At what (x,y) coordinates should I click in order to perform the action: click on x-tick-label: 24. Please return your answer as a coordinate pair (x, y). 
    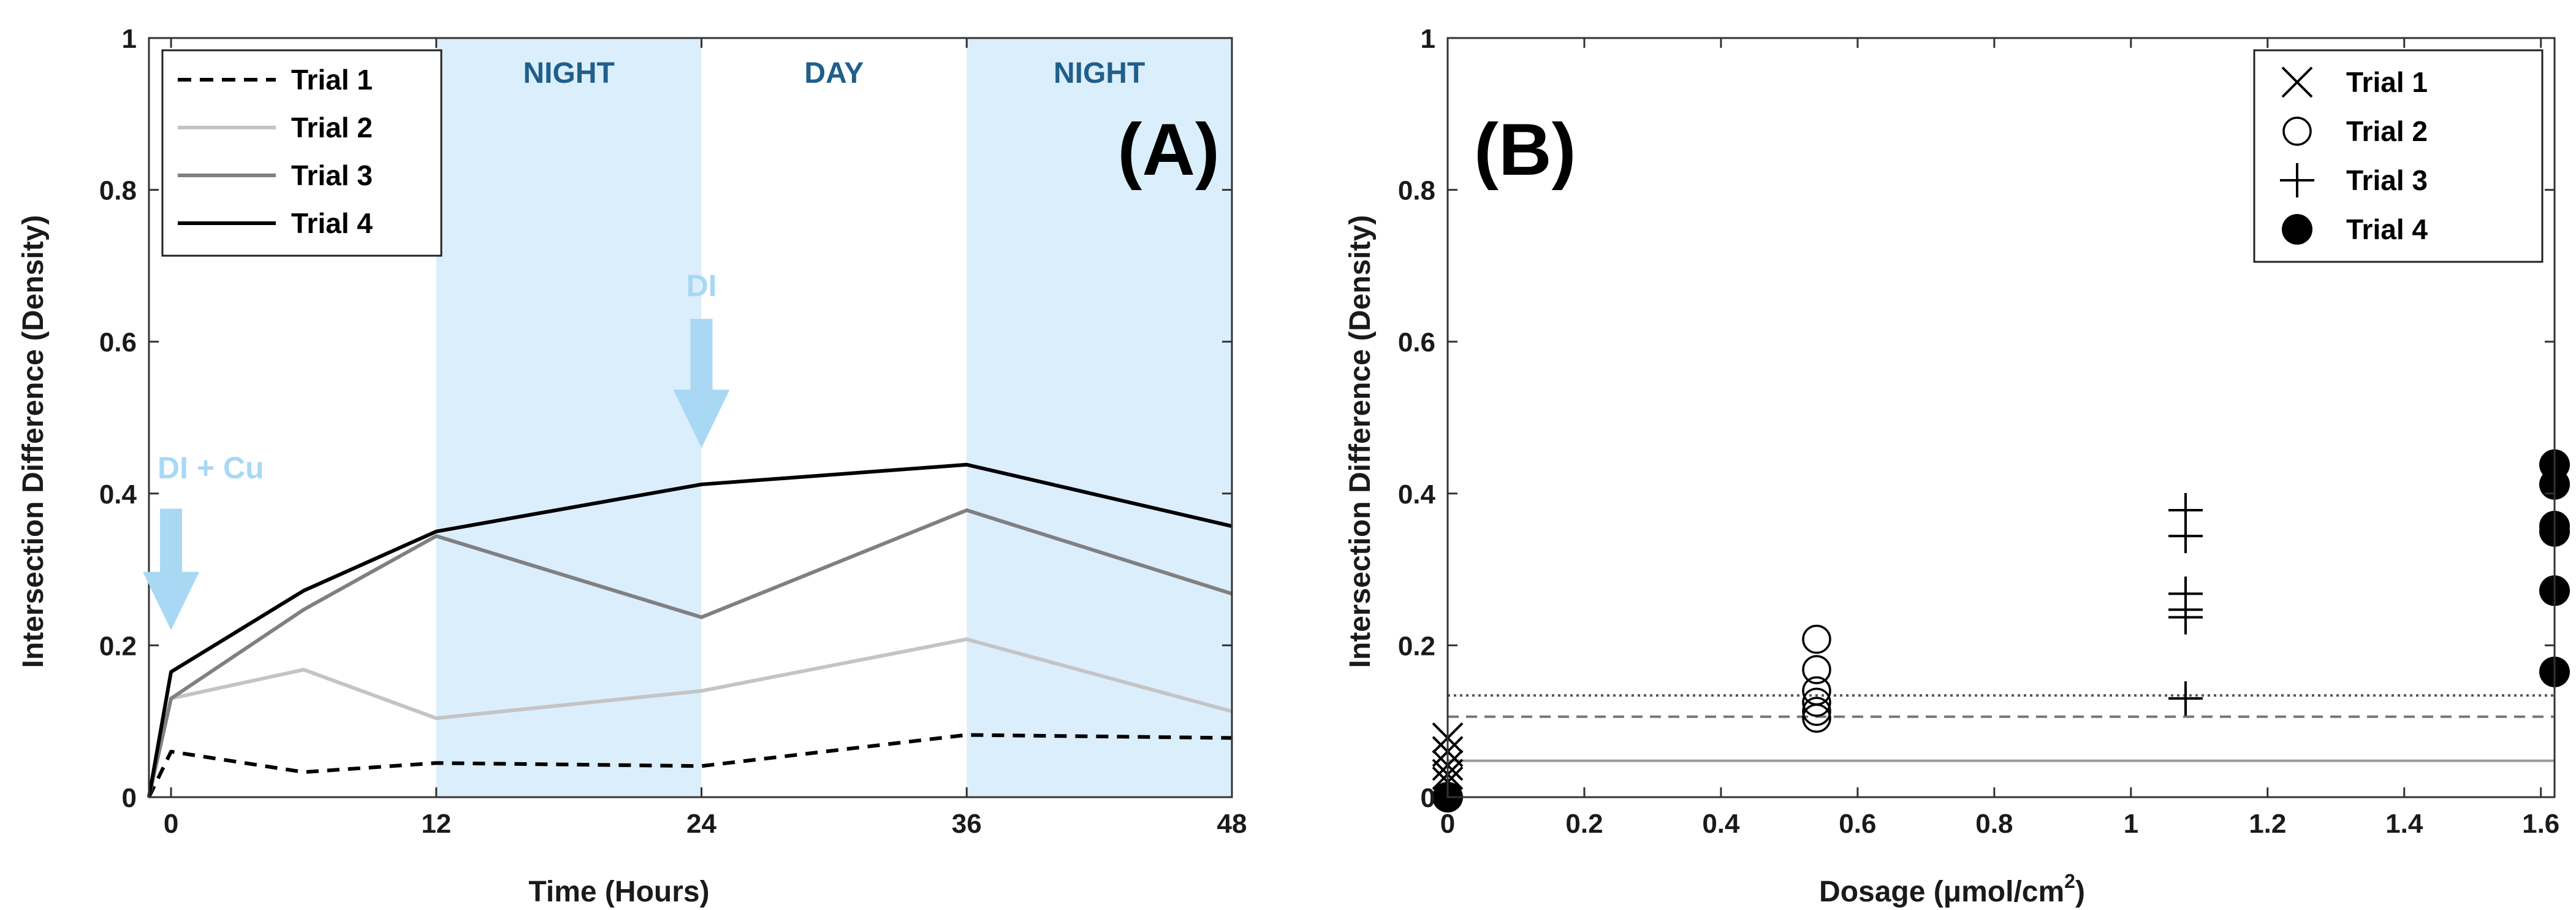
    Looking at the image, I should click on (701, 824).